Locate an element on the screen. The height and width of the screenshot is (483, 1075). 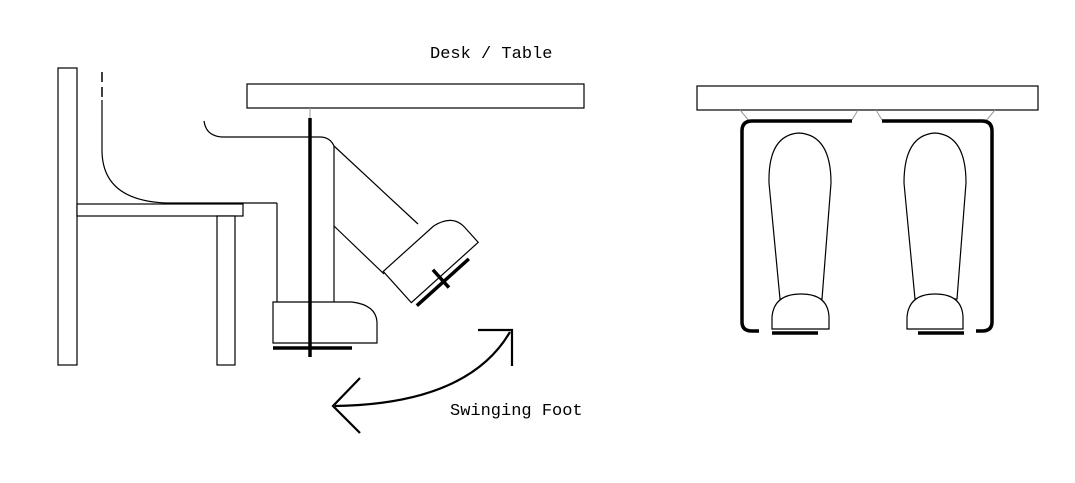
hanger-right-inner is located at coordinates (879, 115).